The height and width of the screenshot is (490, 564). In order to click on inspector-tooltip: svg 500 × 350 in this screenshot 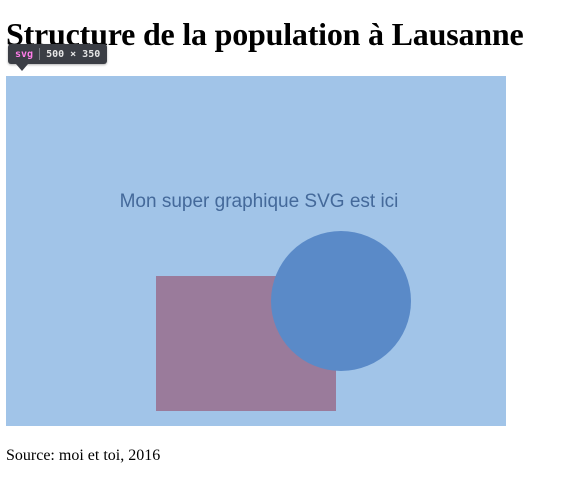, I will do `click(58, 54)`.